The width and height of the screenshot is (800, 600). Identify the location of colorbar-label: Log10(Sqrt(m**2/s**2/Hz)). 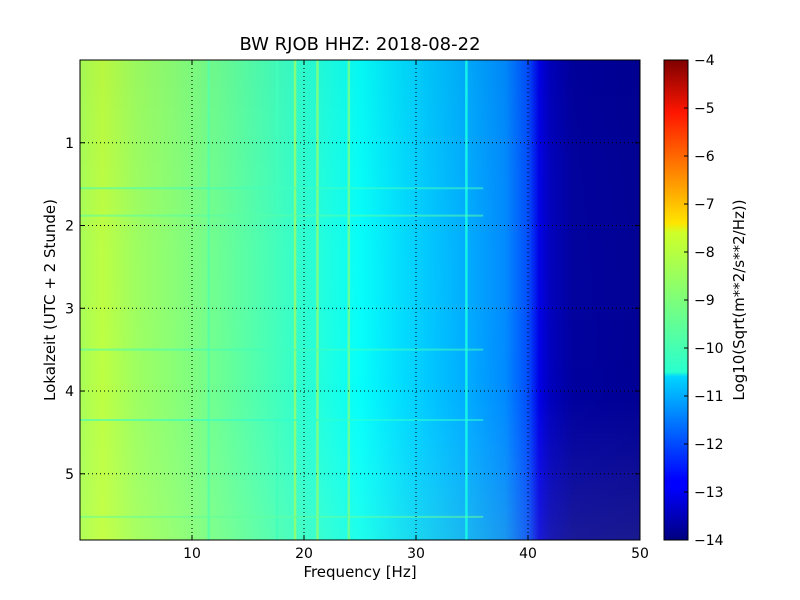
(739, 299).